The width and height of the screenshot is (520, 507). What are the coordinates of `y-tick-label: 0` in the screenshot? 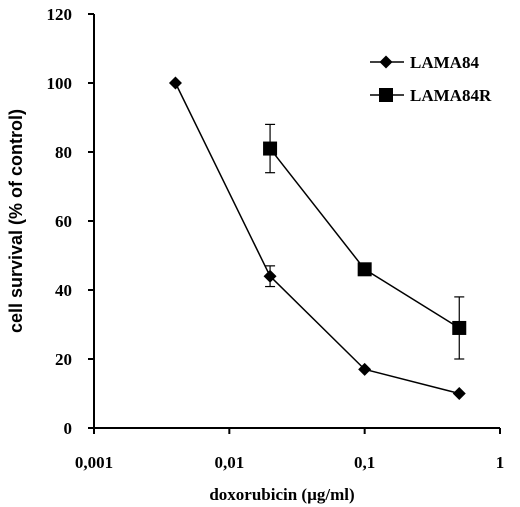 It's located at (68, 428).